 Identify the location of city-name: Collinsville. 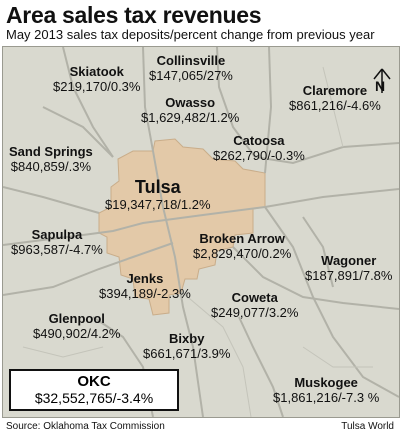
(191, 60).